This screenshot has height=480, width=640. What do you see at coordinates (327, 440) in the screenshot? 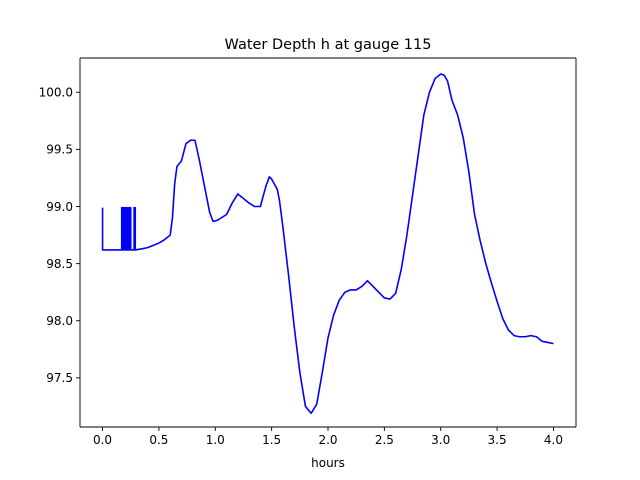
I see `x-tick-label: 2.0` at bounding box center [327, 440].